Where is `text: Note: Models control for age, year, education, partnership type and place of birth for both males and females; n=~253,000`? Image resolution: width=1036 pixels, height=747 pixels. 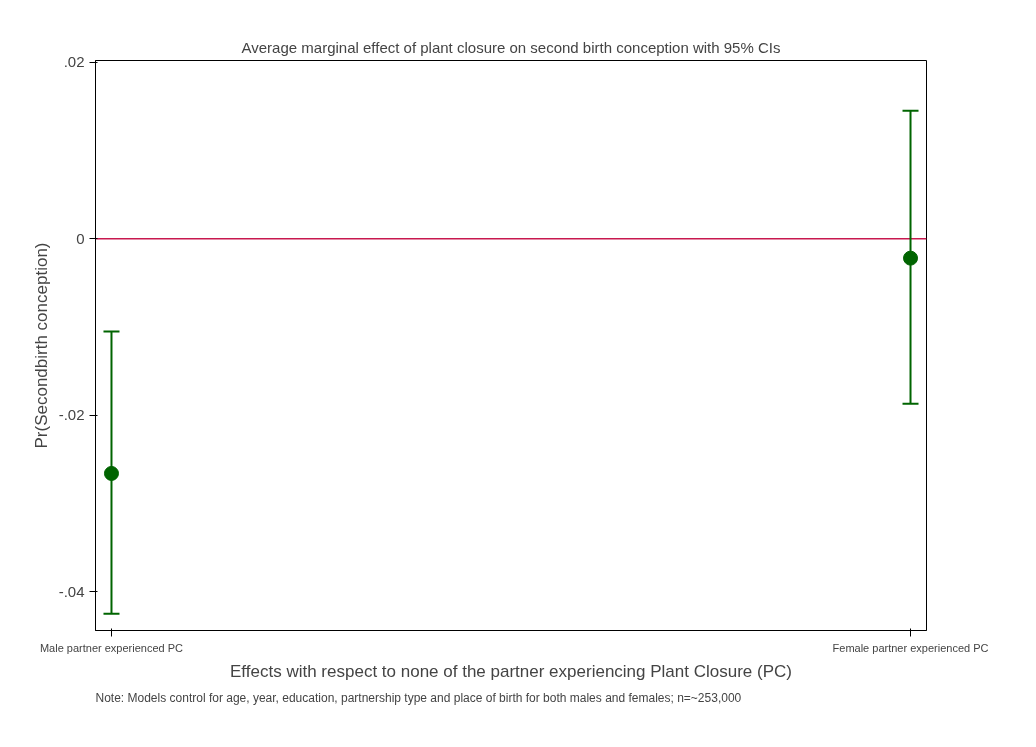 text: Note: Models control for age, year, education, partnership type and place of birth for both males and females; n=~253,000 is located at coordinates (418, 697).